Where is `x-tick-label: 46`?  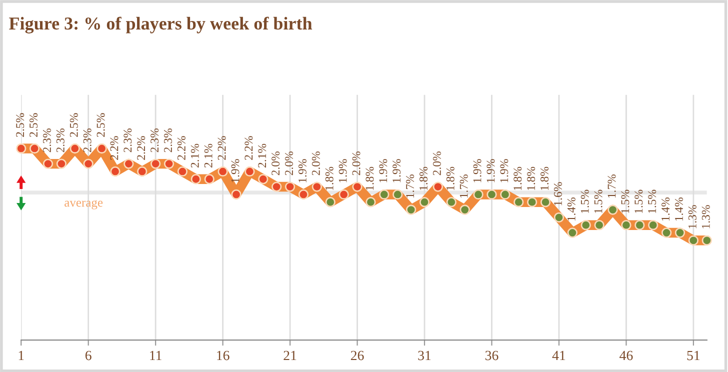
x-tick-label: 46 is located at coordinates (626, 355).